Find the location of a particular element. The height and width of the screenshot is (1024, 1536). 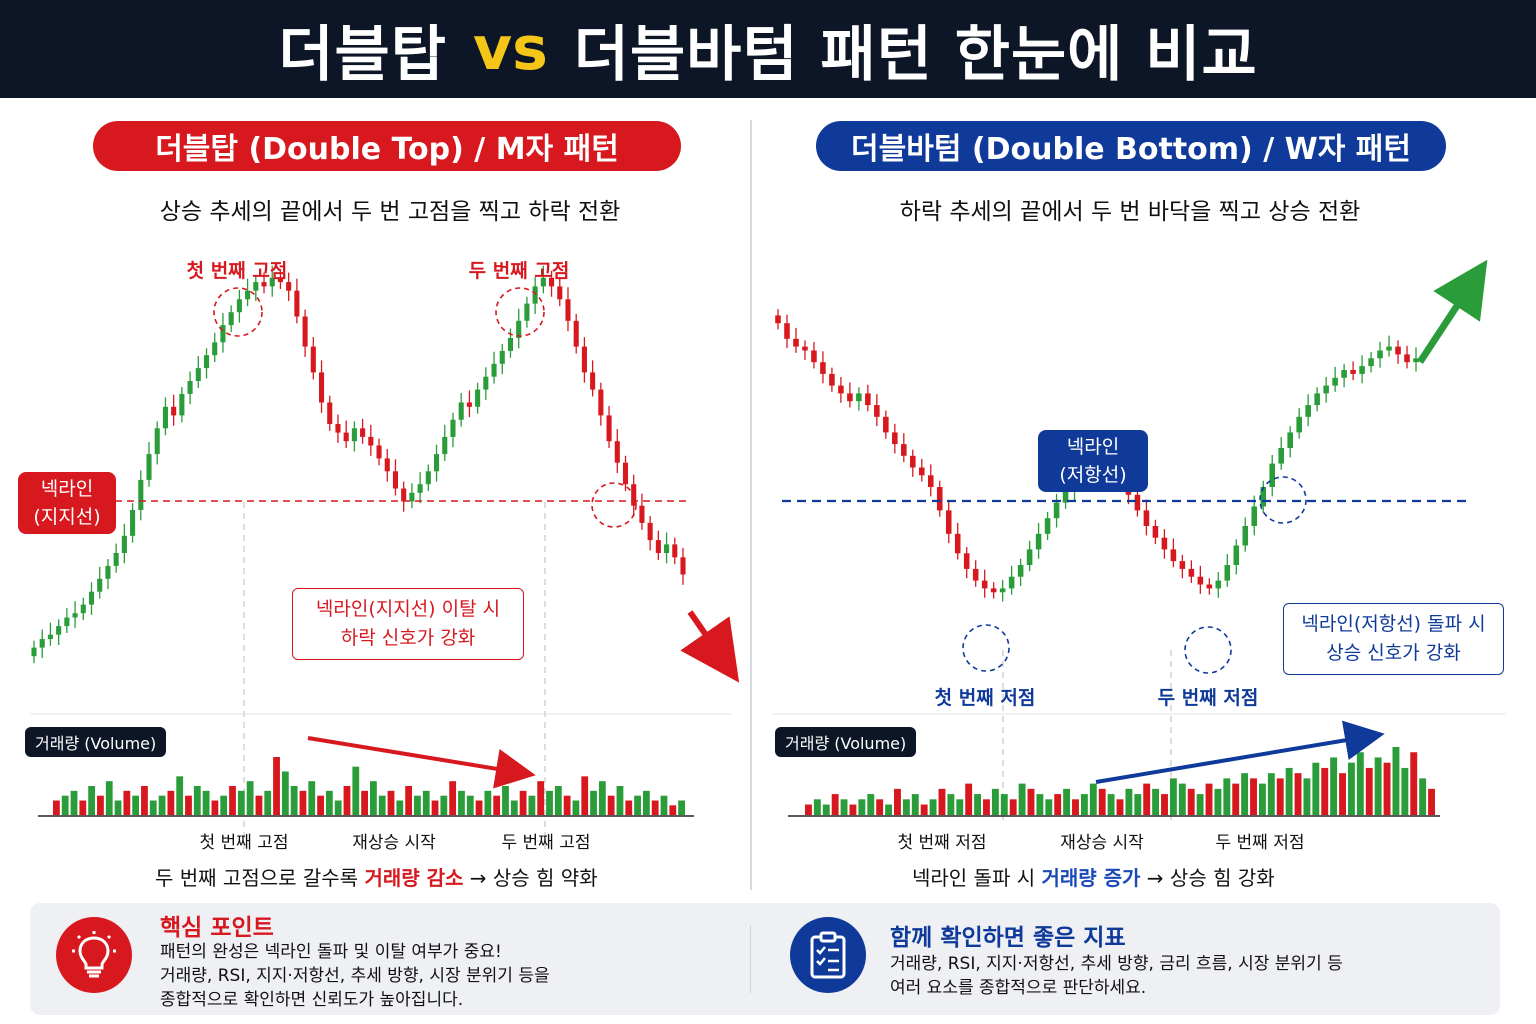

key-points-panel is located at coordinates (765, 959).